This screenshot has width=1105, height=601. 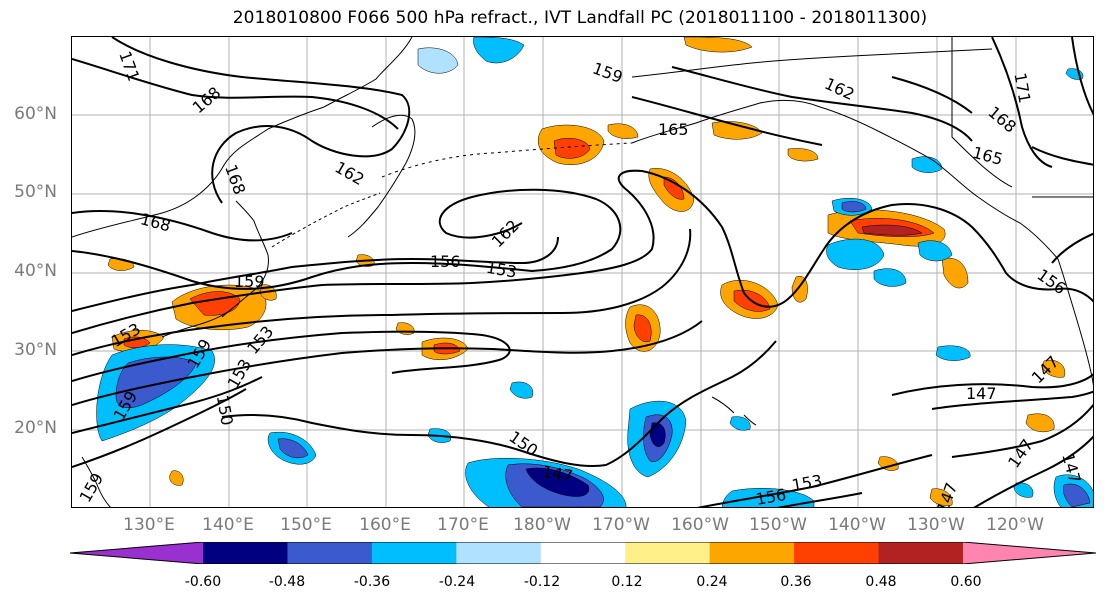 I want to click on lon-label: 150°W, so click(x=778, y=525).